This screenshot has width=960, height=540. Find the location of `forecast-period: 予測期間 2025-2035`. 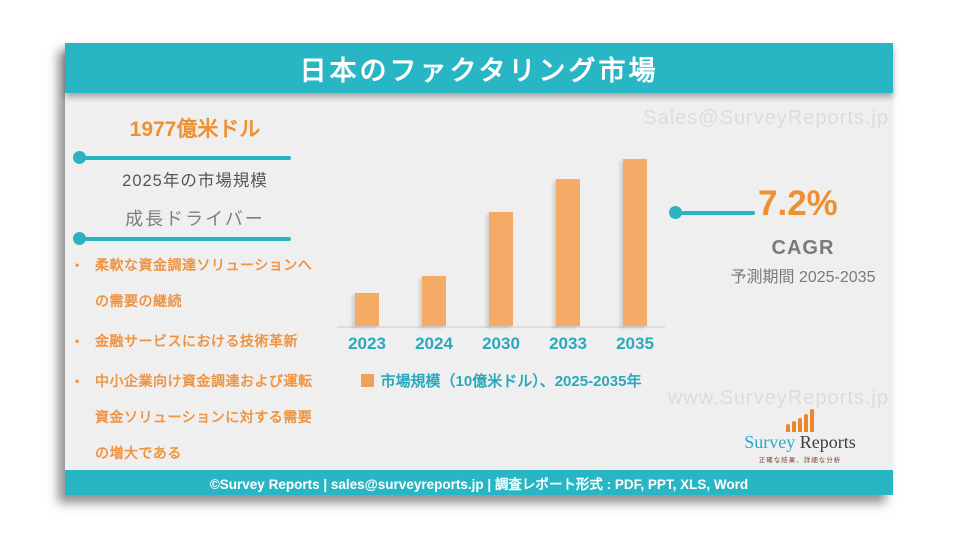

forecast-period: 予測期間 2025-2035 is located at coordinates (803, 277).